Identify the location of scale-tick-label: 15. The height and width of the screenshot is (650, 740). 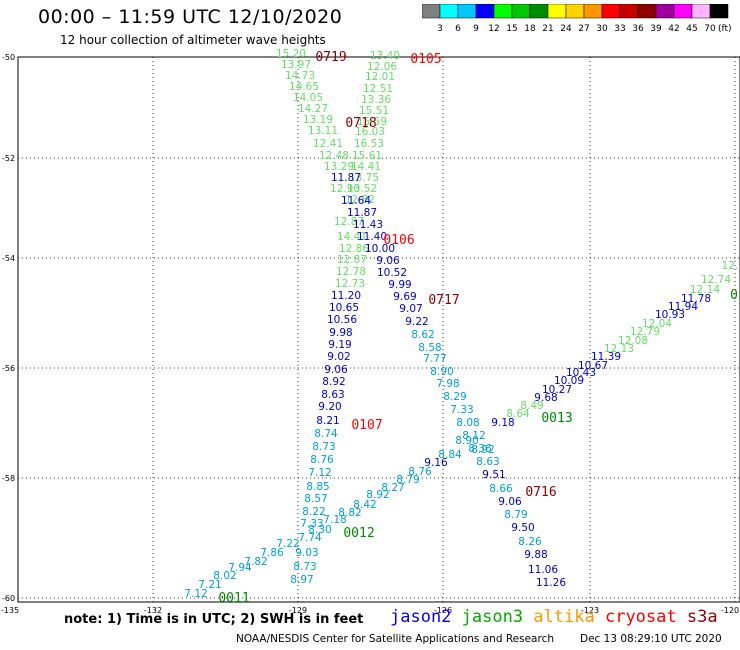
(511, 29).